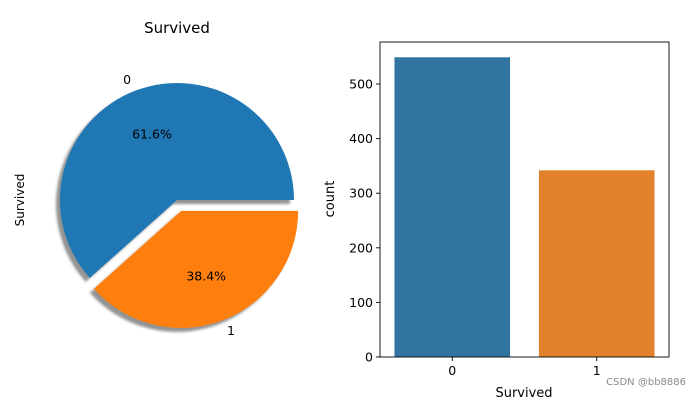 This screenshot has width=700, height=406. Describe the element at coordinates (452, 370) in the screenshot. I see `x-tick-label: 0` at that location.